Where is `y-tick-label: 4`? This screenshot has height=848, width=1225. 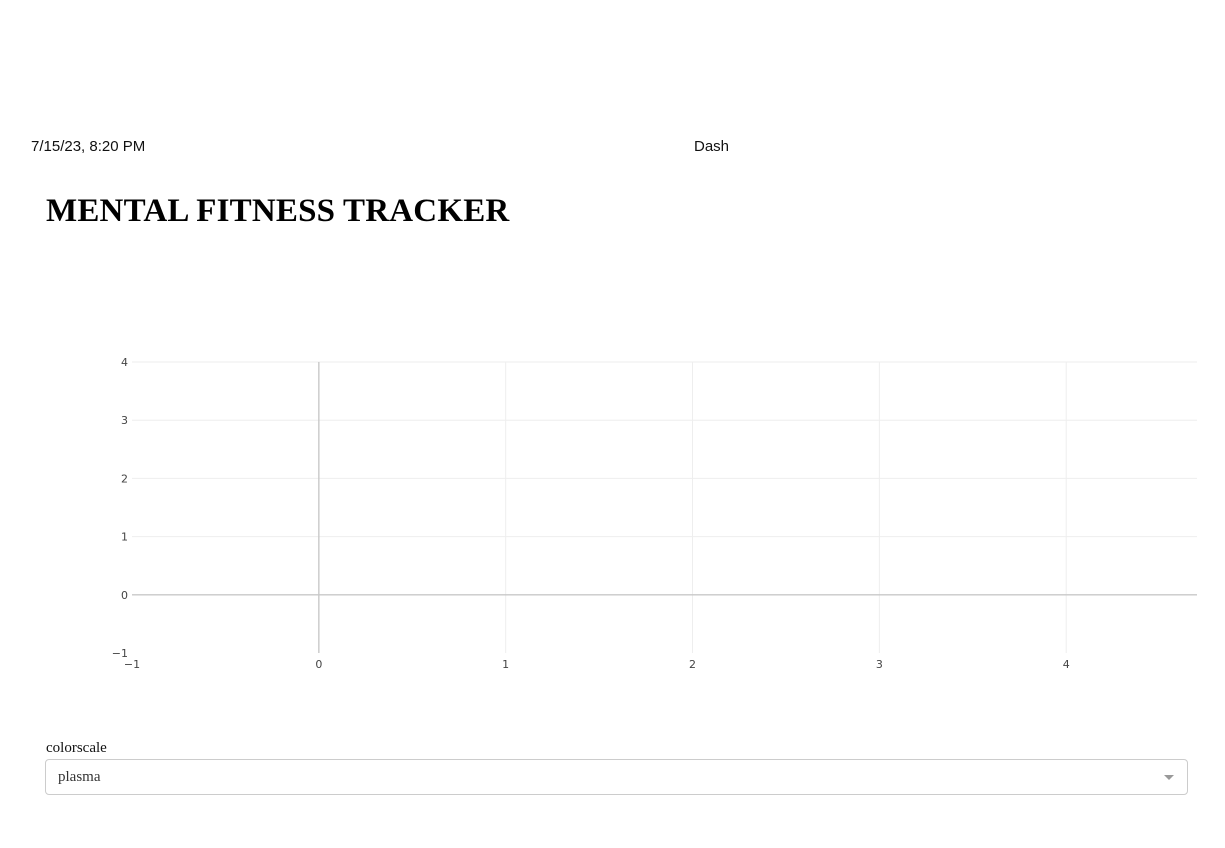
y-tick-label: 4 is located at coordinates (124, 362).